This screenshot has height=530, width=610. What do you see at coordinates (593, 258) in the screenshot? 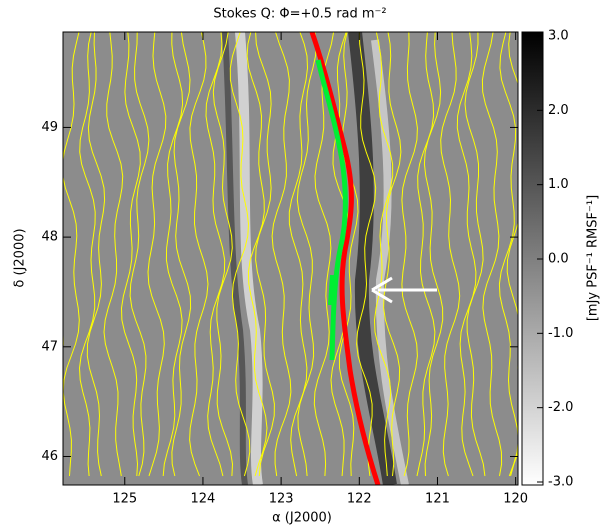
I see `colorbar-label: [mJy PSF⁻¹ RMSF⁻¹]` at bounding box center [593, 258].